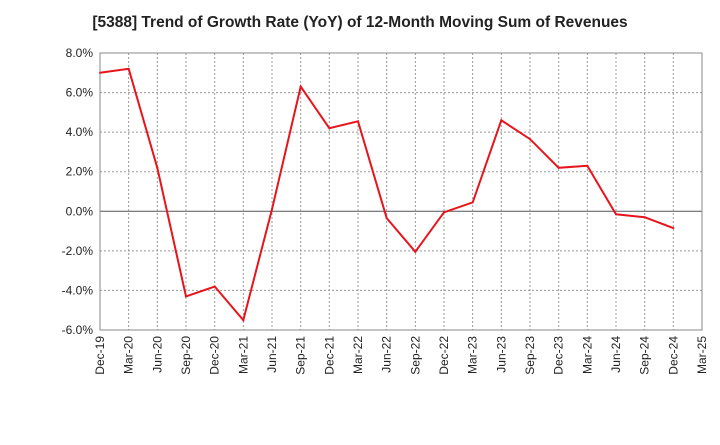 The height and width of the screenshot is (445, 720). I want to click on x-tick-label: Jun-24, so click(616, 354).